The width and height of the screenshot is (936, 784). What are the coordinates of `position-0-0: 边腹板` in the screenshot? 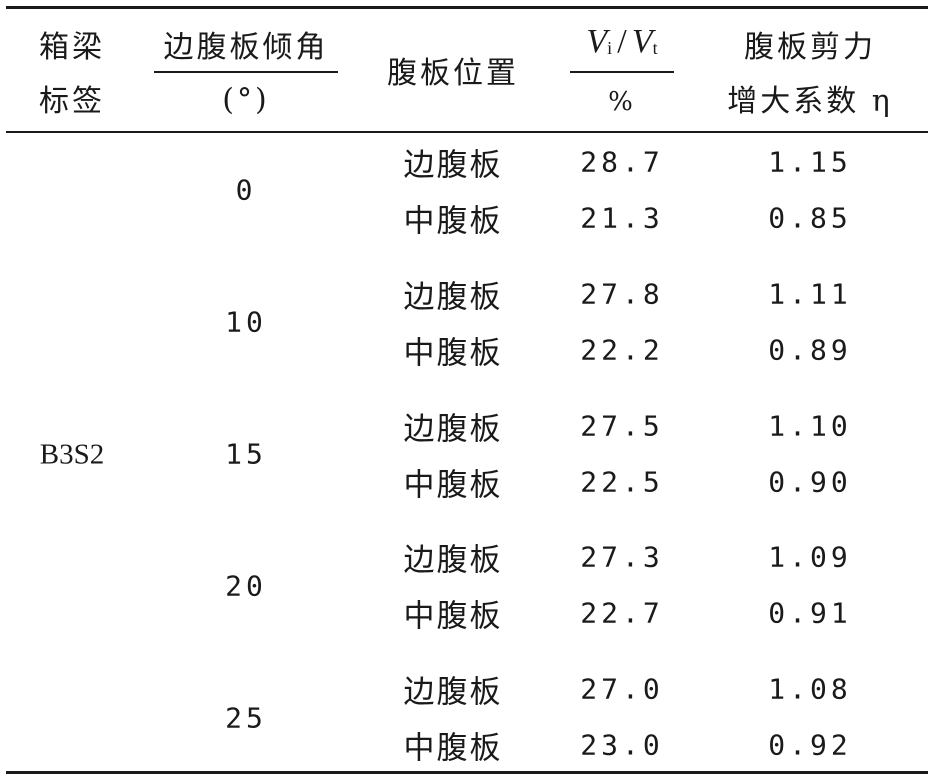 It's located at (453, 165).